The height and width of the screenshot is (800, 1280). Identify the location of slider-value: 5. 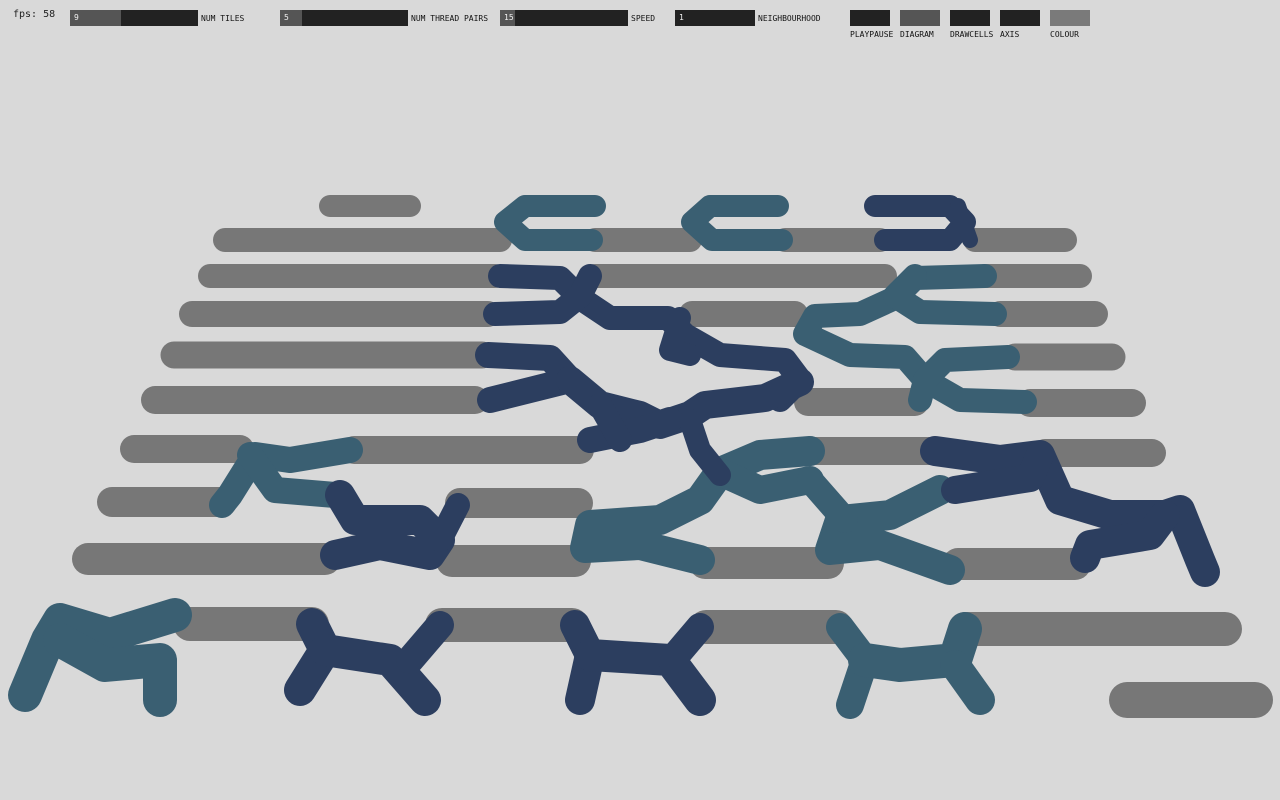
(286, 17).